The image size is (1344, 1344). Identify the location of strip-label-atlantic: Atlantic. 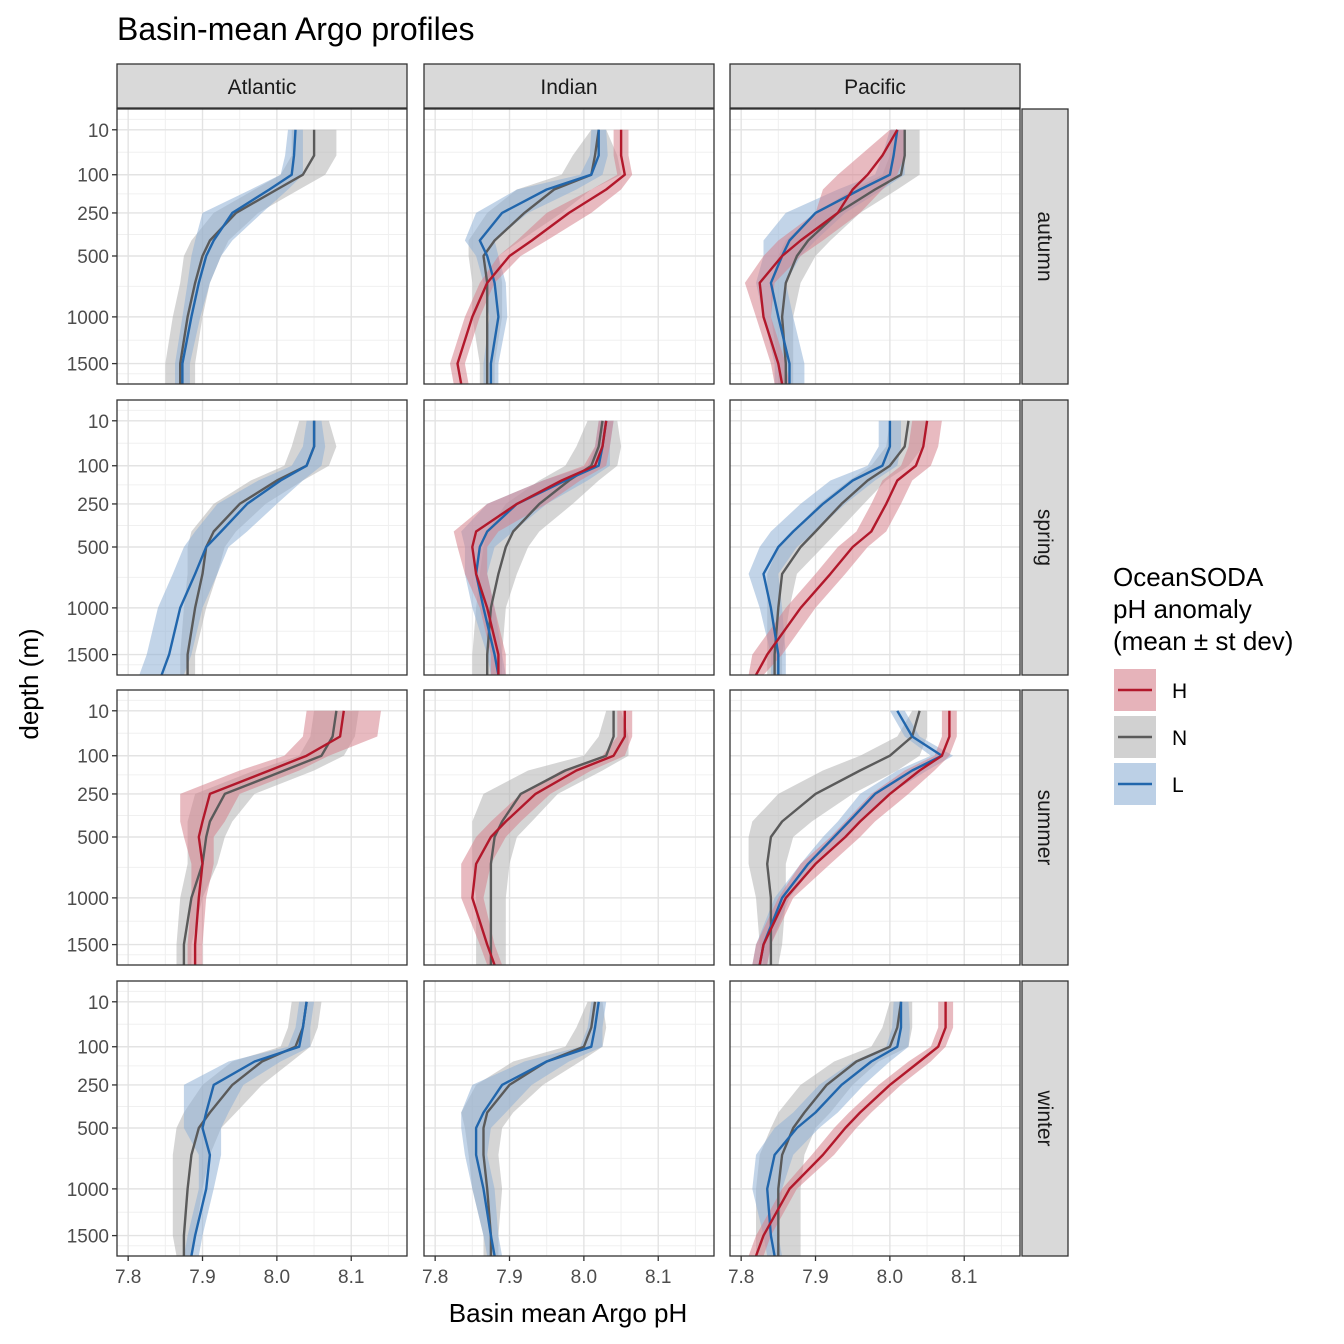
(262, 87).